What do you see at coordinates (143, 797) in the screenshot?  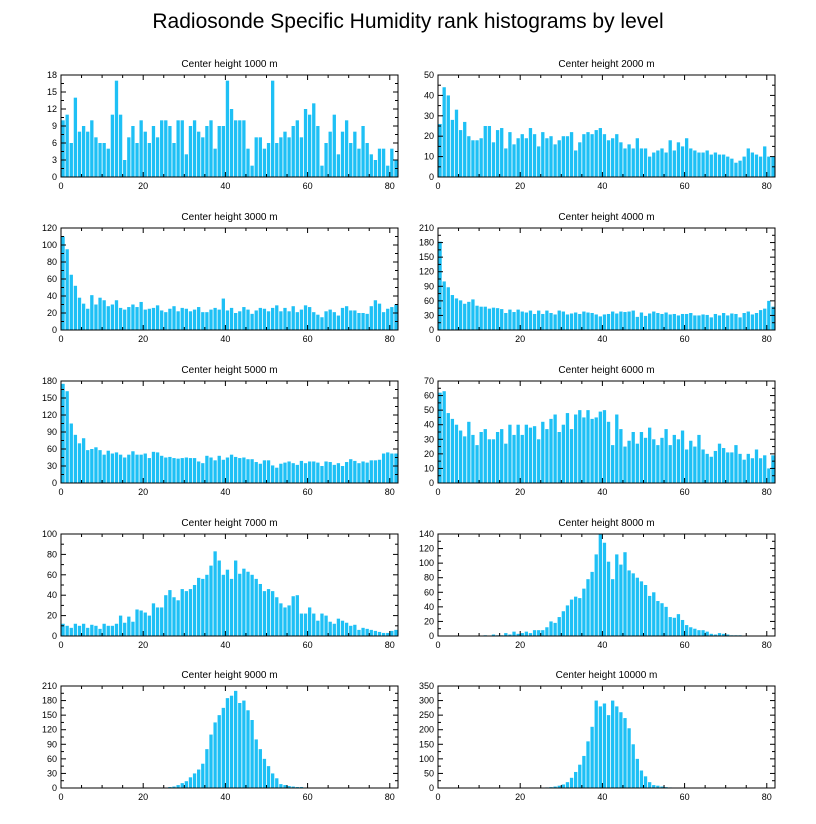 I see `x-tick-label: 20` at bounding box center [143, 797].